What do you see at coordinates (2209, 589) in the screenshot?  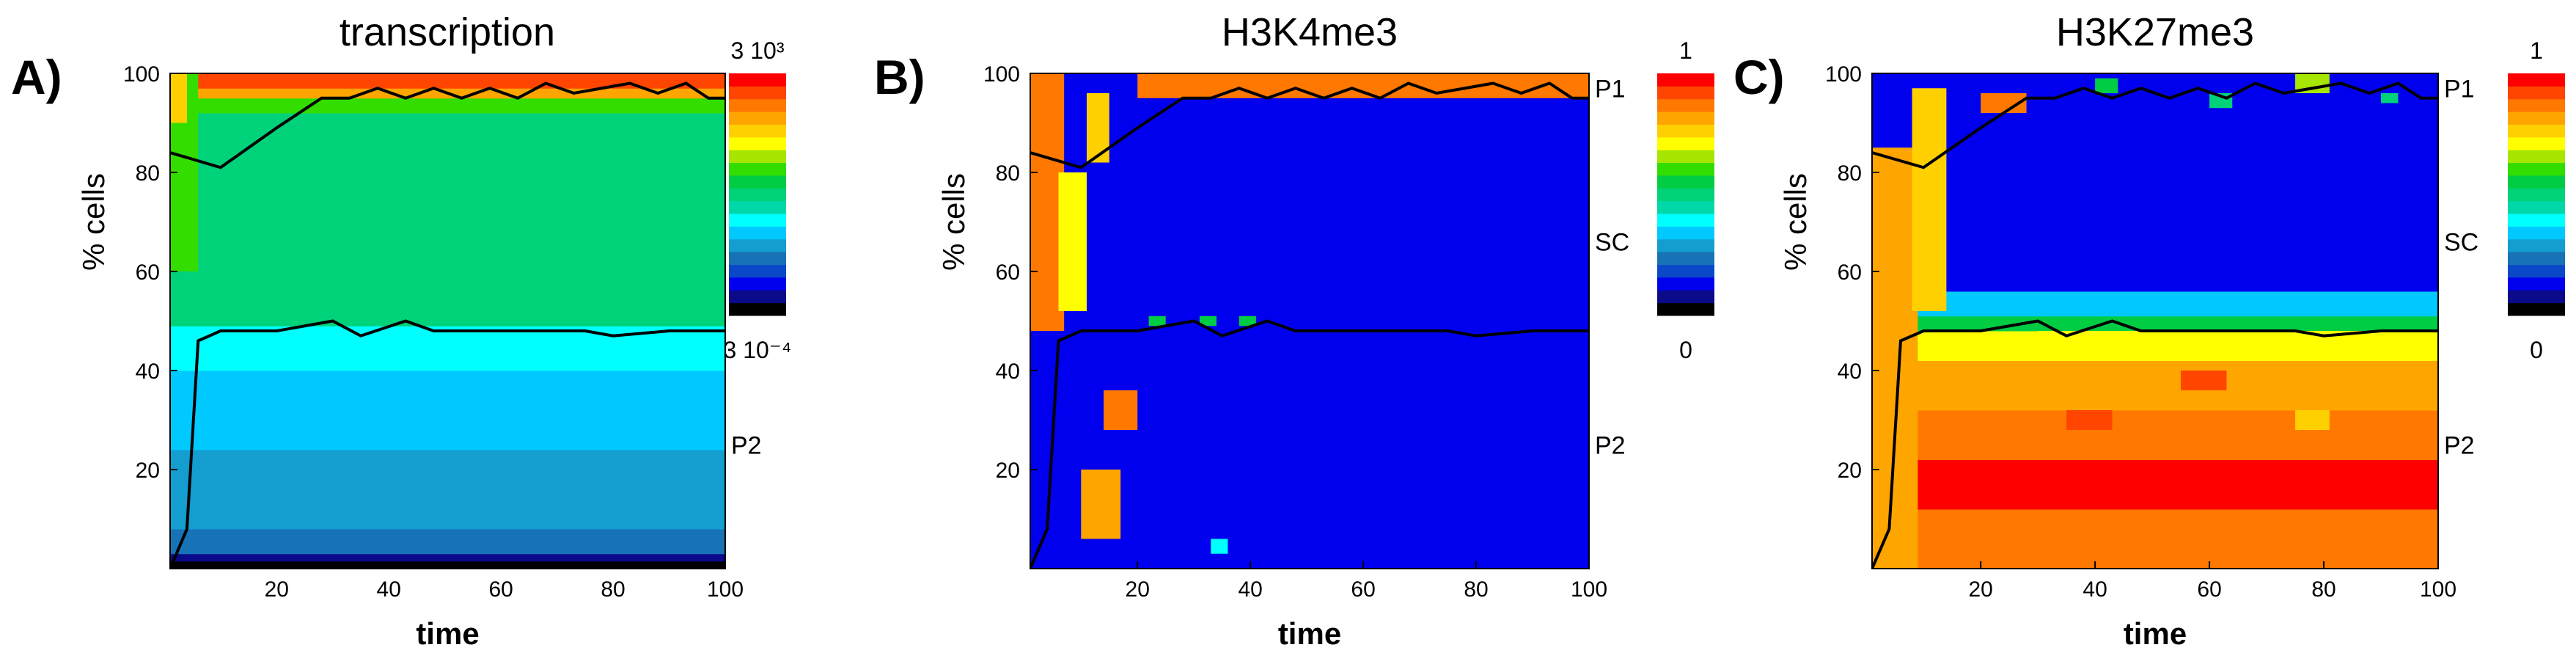 I see `x-tick-label: 60` at bounding box center [2209, 589].